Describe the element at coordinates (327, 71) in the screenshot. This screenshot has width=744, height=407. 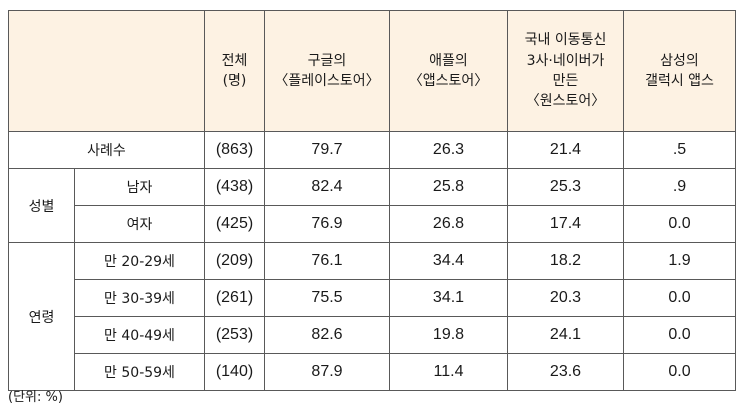
I see `header-google: 구글의 〈플레이스토어〉` at that location.